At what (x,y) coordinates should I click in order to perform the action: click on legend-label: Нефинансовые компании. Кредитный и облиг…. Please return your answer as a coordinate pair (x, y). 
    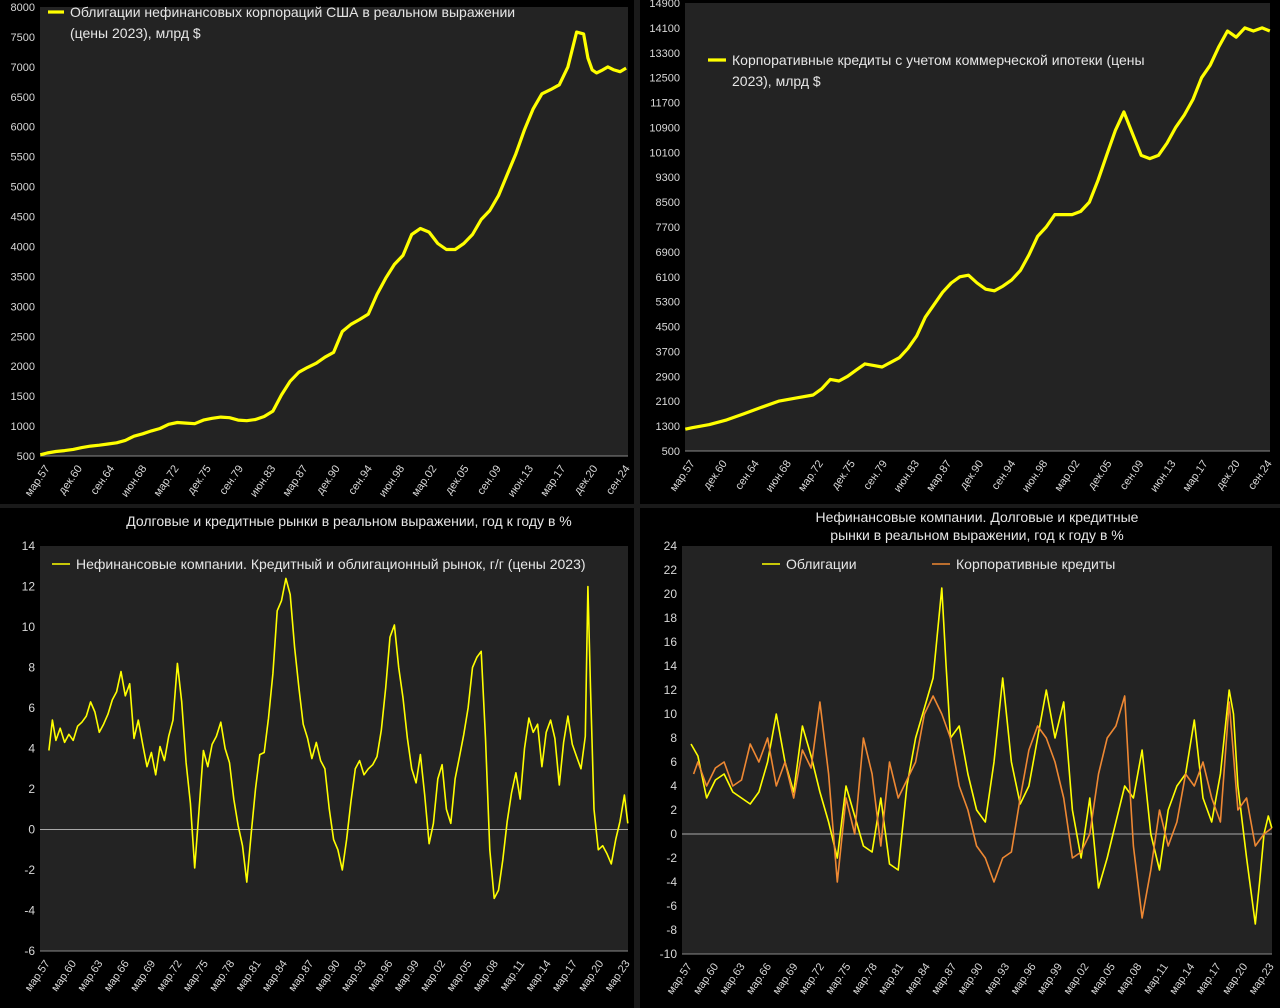
    Looking at the image, I should click on (331, 564).